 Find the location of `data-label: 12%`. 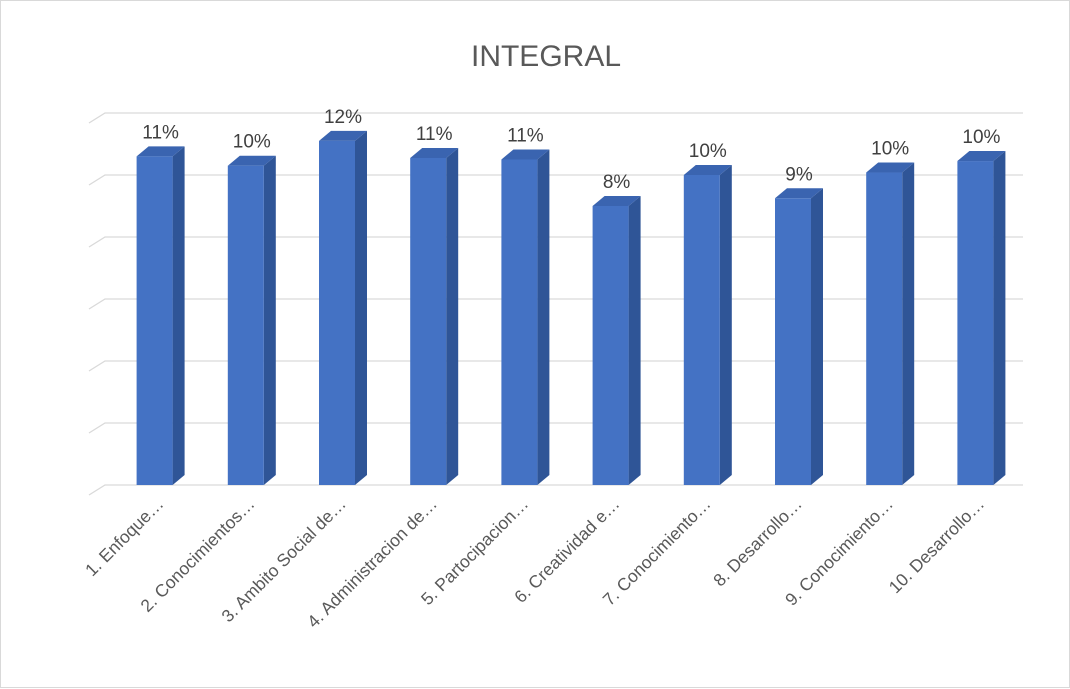

data-label: 12% is located at coordinates (343, 117).